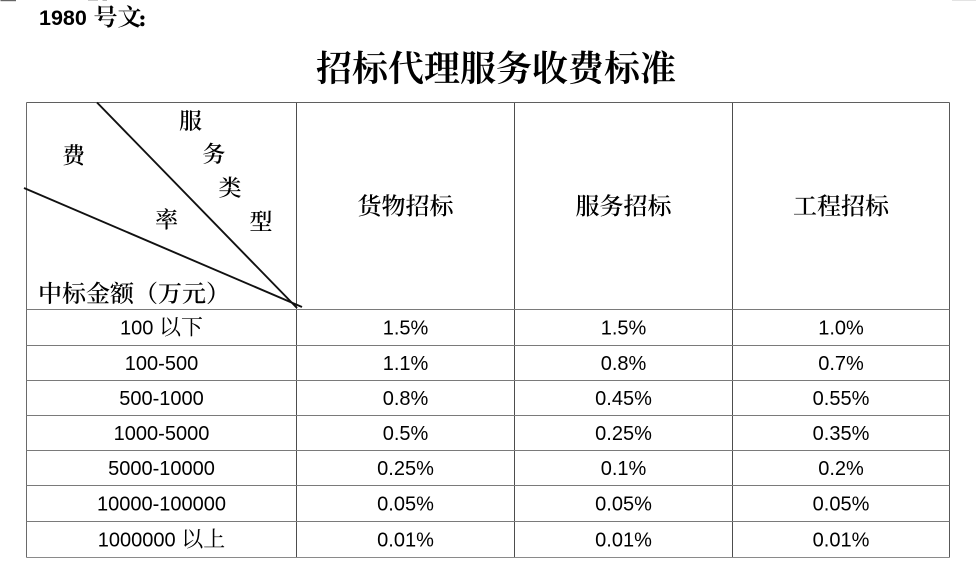 This screenshot has height=581, width=976. What do you see at coordinates (162, 434) in the screenshot?
I see `svg-text: 1000-5000` at bounding box center [162, 434].